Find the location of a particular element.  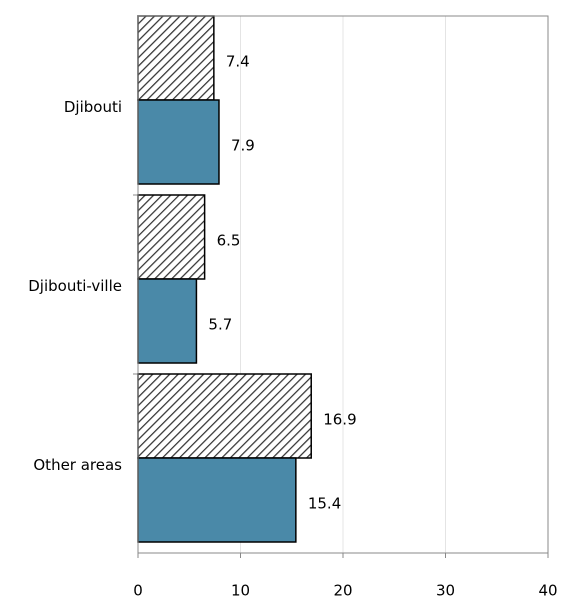

value-label: 7.4 is located at coordinates (238, 62).